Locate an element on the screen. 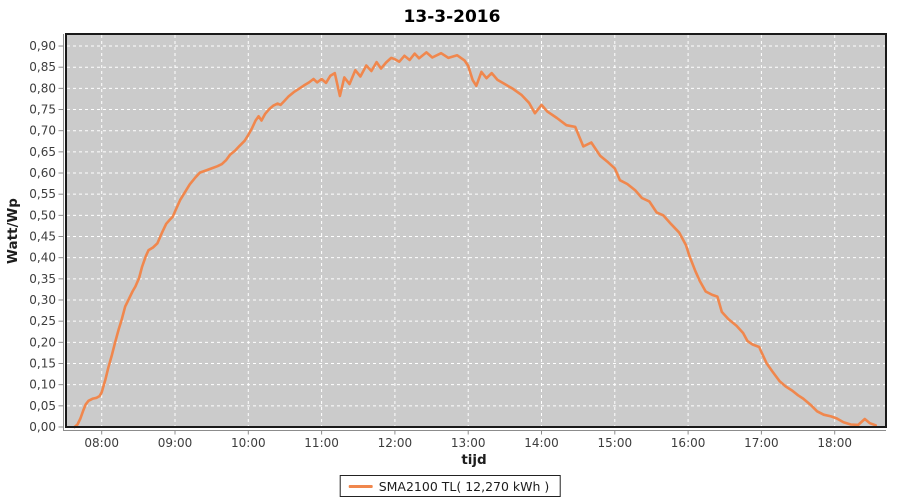 The width and height of the screenshot is (900, 500). y-tick-label: 0,75 is located at coordinates (42, 110).